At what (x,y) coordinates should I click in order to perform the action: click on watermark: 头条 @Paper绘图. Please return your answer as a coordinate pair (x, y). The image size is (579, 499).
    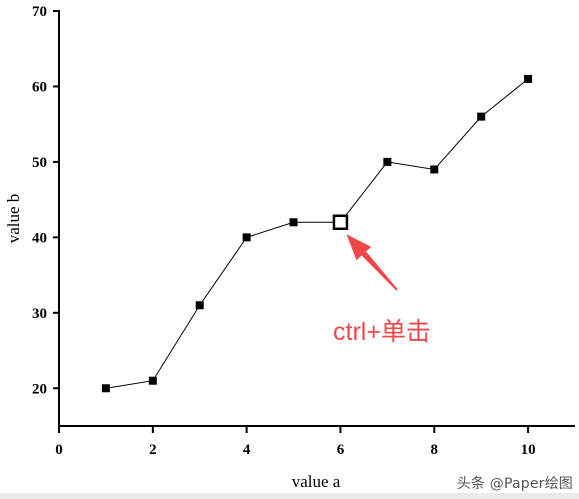
    Looking at the image, I should click on (514, 484).